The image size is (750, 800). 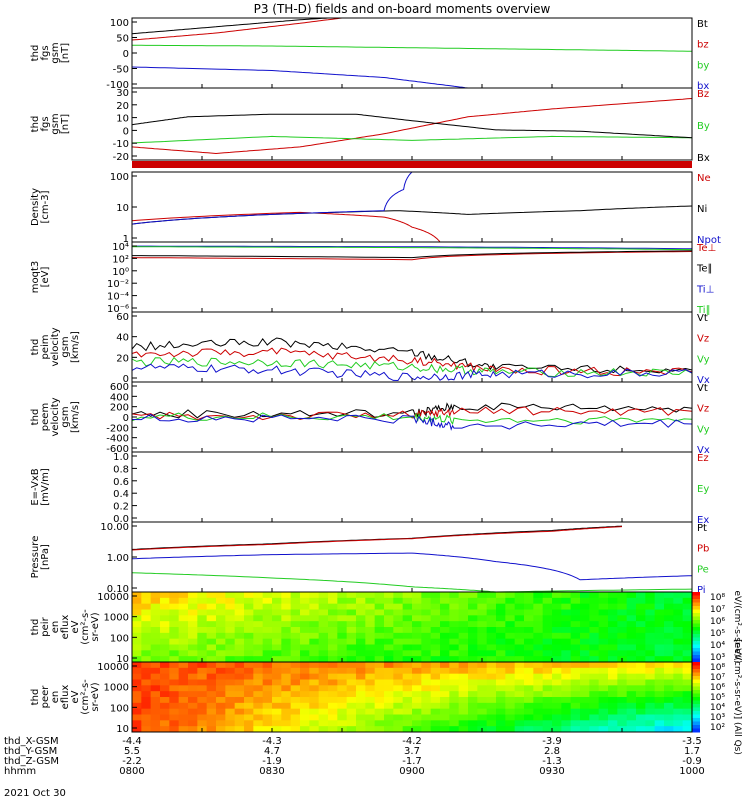 What do you see at coordinates (717, 728) in the screenshot?
I see `colorbar-tick-label: 10²` at bounding box center [717, 728].